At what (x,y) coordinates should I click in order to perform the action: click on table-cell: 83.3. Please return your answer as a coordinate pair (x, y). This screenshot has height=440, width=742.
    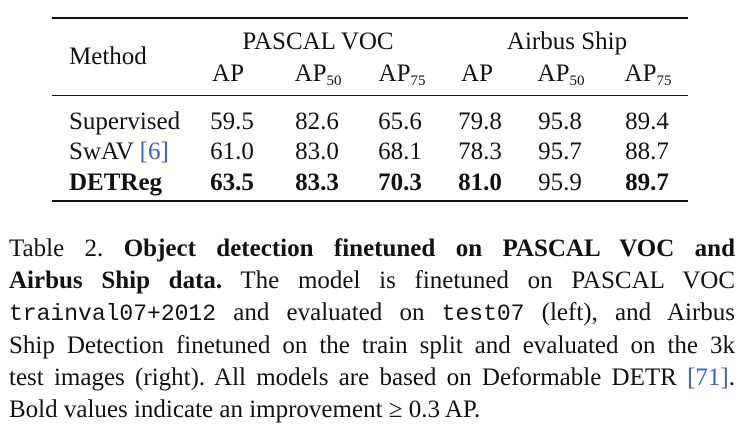
    Looking at the image, I should click on (317, 182).